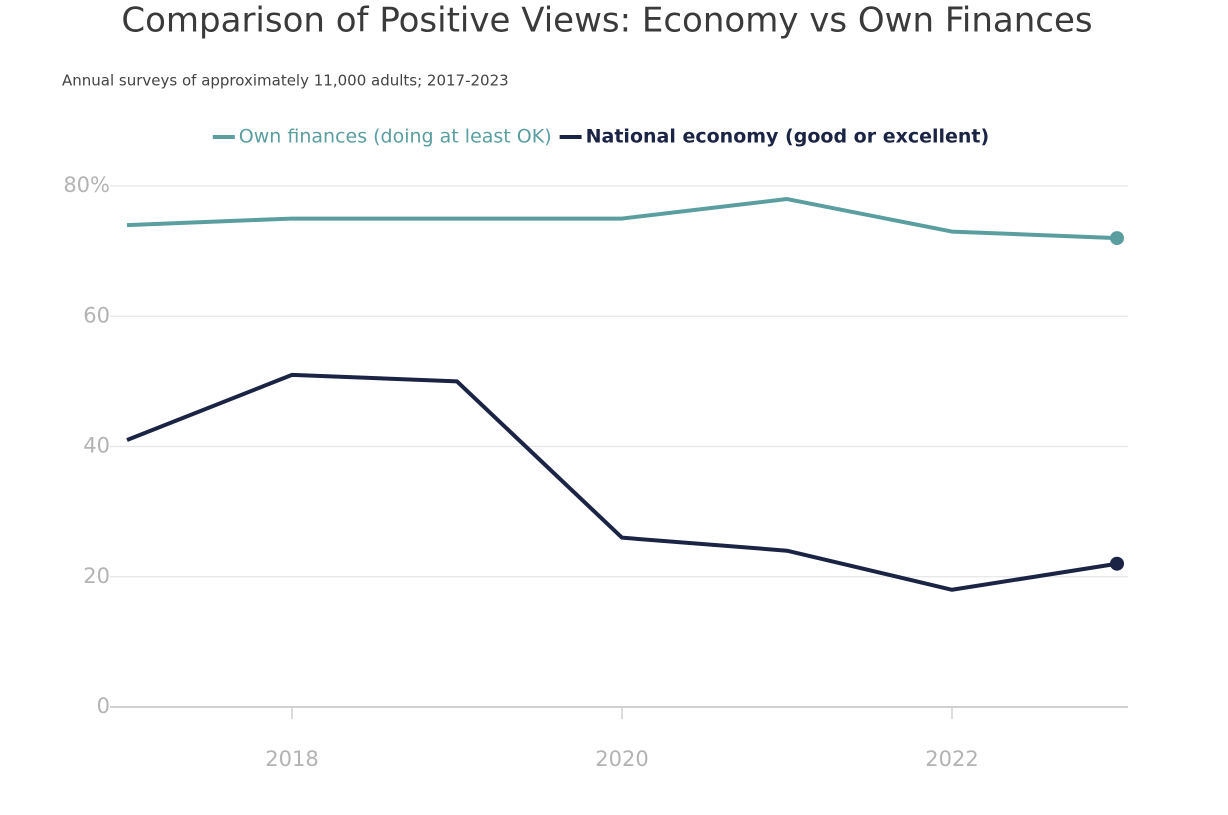  I want to click on y-tick-label: 60, so click(96, 315).